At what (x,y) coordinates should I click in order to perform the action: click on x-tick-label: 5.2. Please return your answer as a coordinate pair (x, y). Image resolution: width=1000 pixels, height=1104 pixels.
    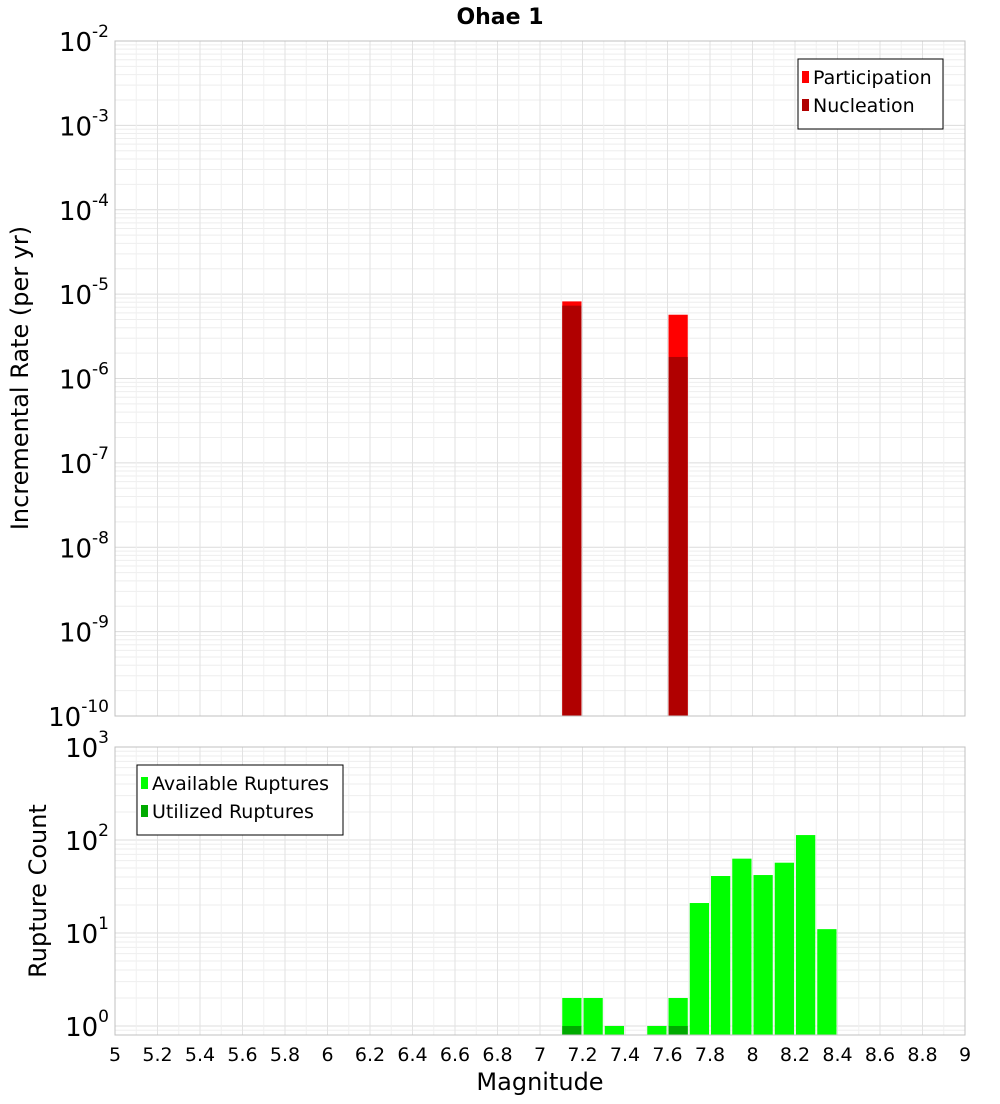
    Looking at the image, I should click on (157, 1055).